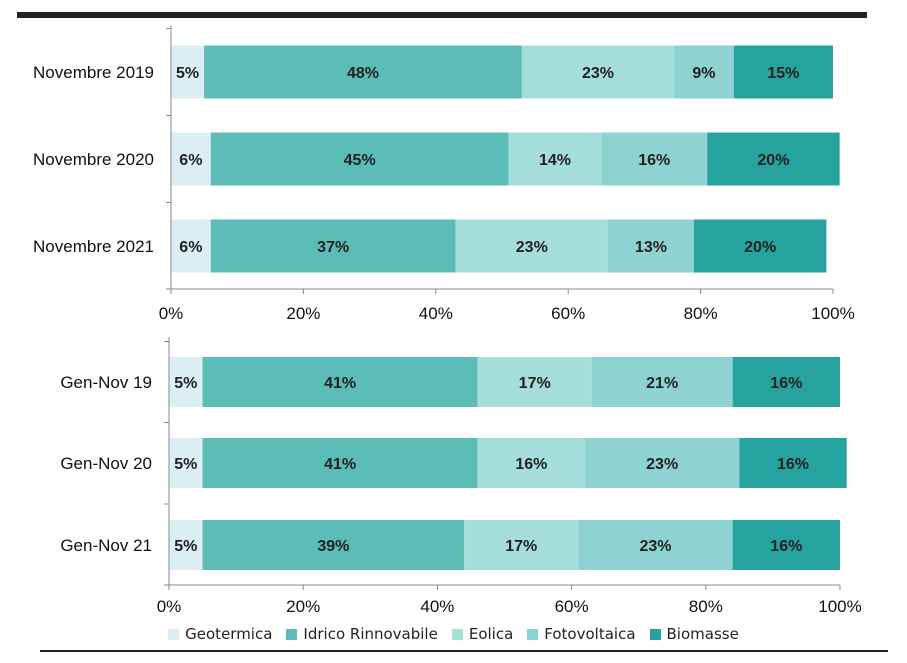 This screenshot has height=663, width=907. I want to click on legend-swatch-geotermica, so click(174, 634).